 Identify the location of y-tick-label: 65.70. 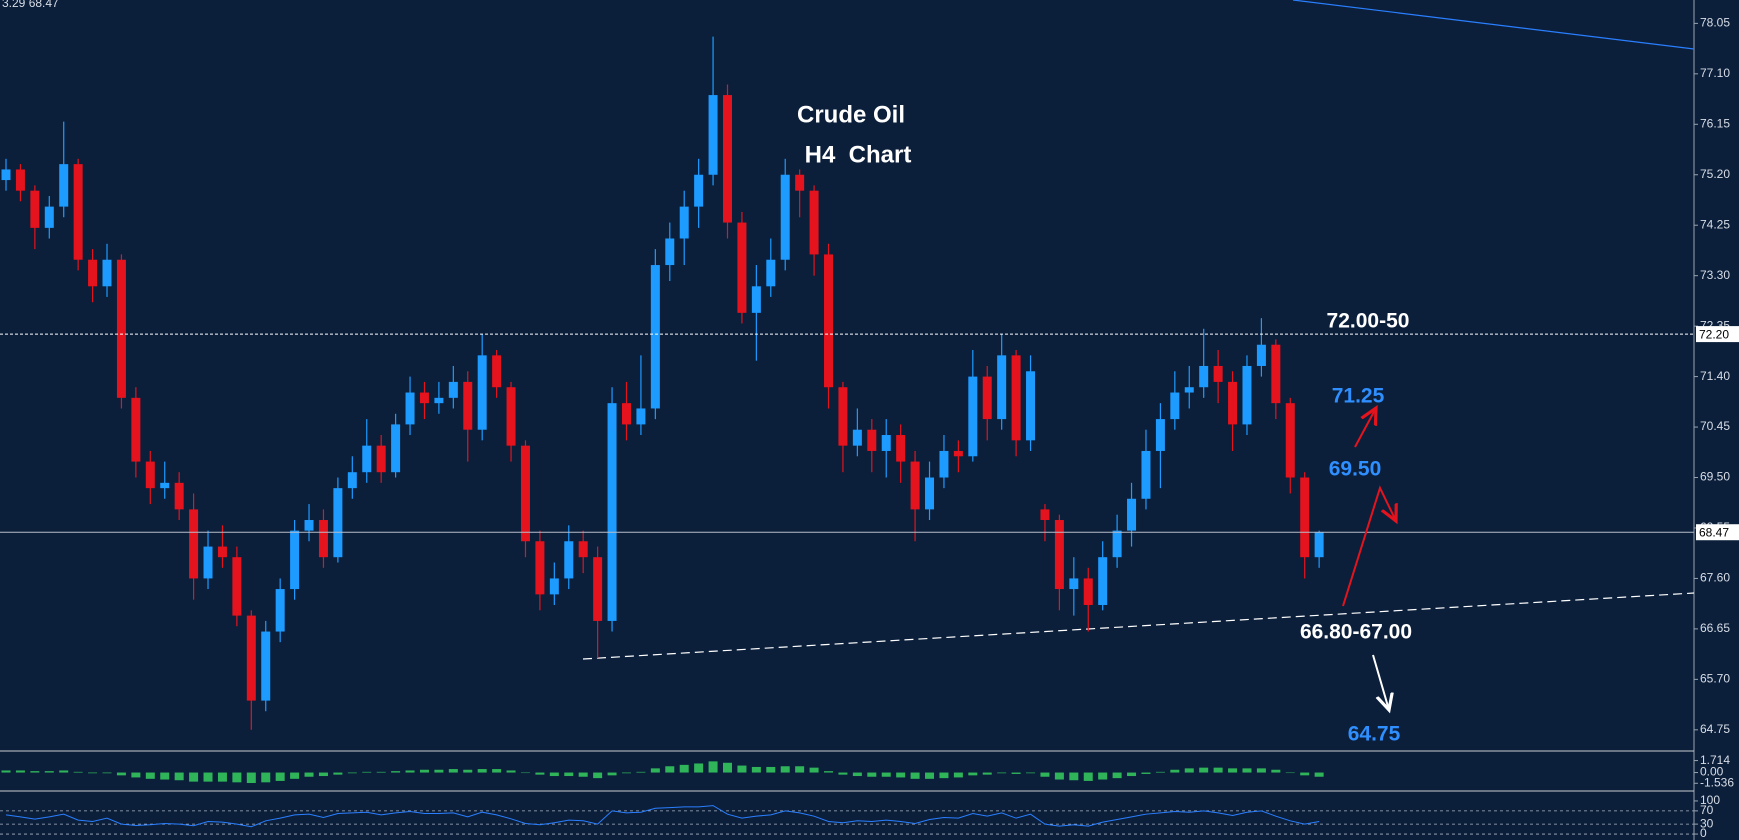
(1715, 679).